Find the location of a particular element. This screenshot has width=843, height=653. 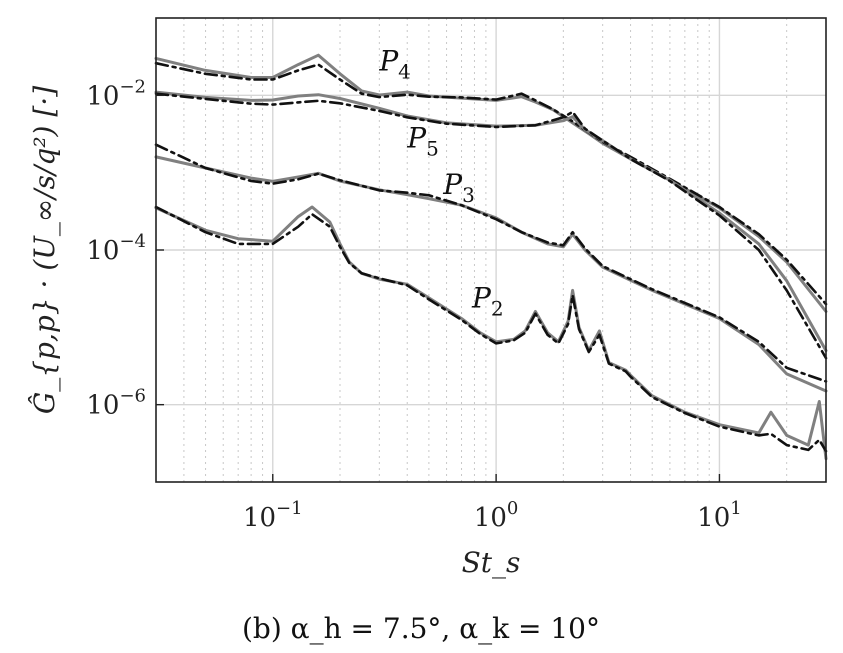

y-axis-label: Ĝ_{p,p} · (U_∞/s/q²) [·] is located at coordinates (44, 250).